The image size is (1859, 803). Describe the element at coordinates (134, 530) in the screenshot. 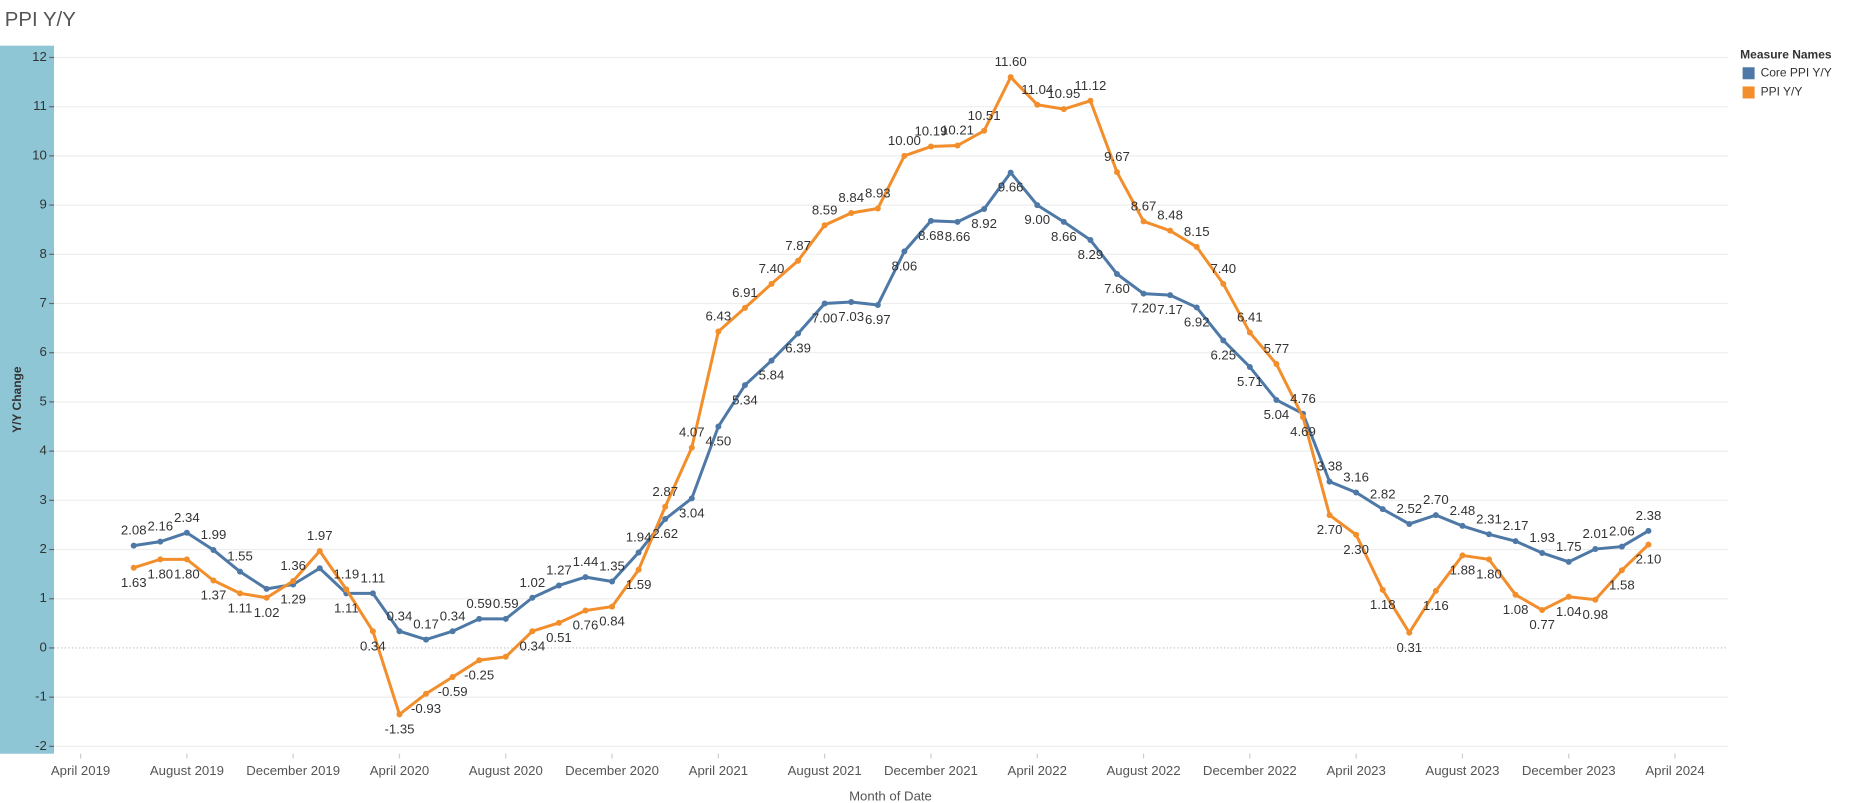

I see `data-label: 2.08` at that location.